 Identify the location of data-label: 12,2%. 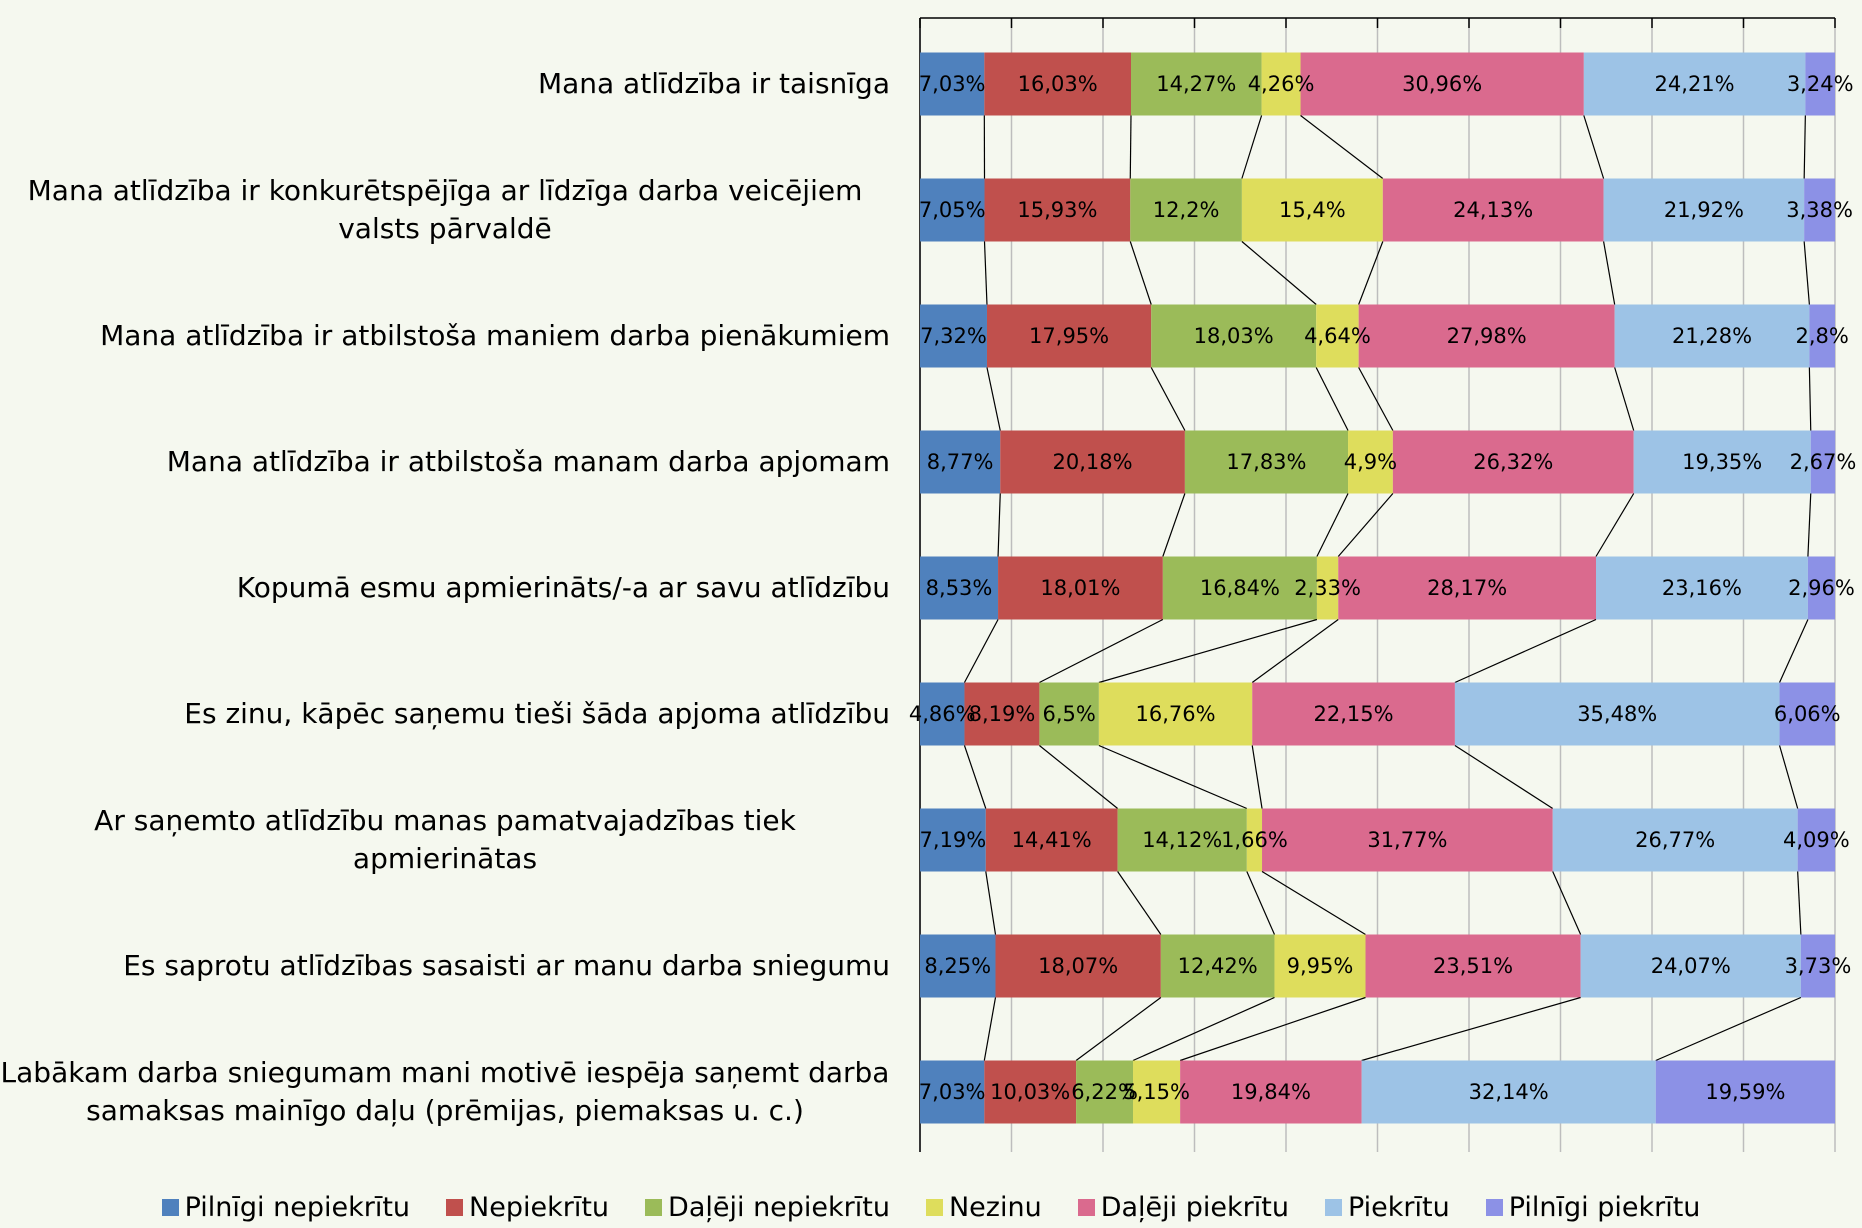
(1186, 210).